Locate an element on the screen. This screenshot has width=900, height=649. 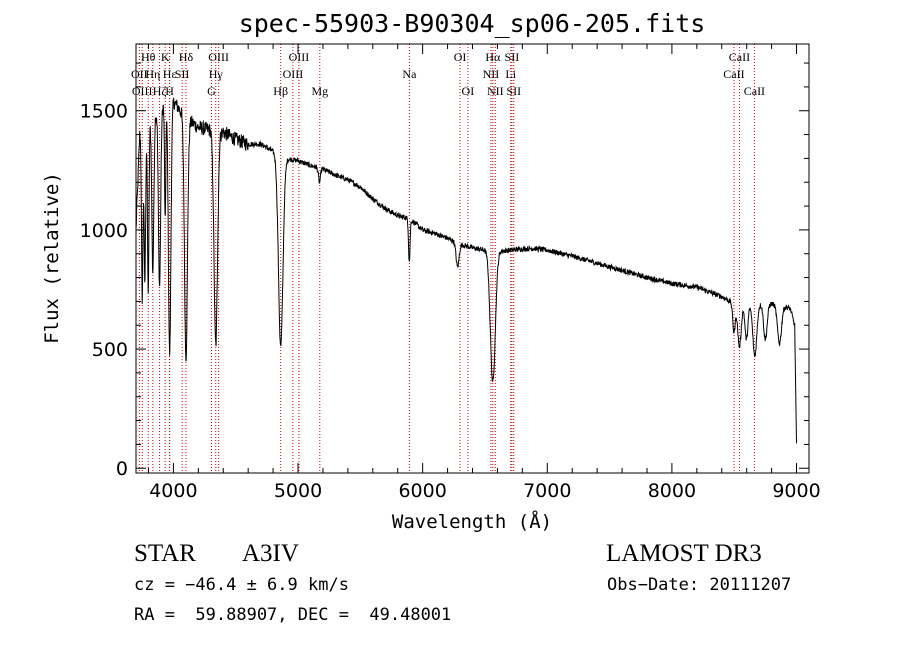
line-marker-label: K is located at coordinates (165, 57).